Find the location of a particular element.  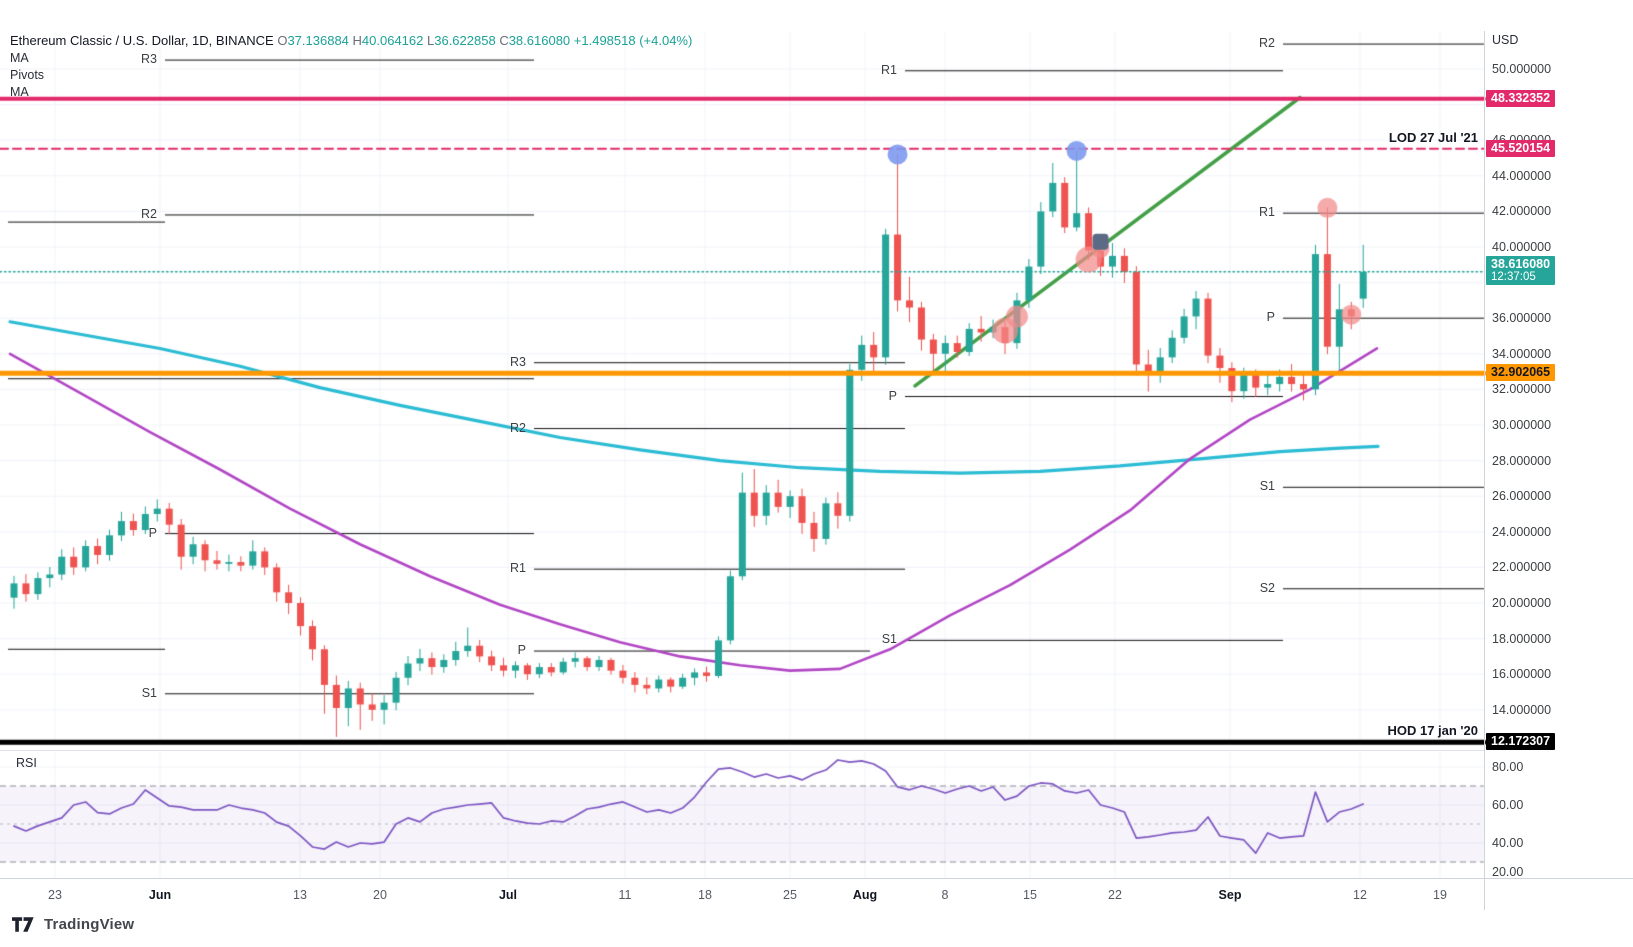

time-label-13: 13 is located at coordinates (300, 895).